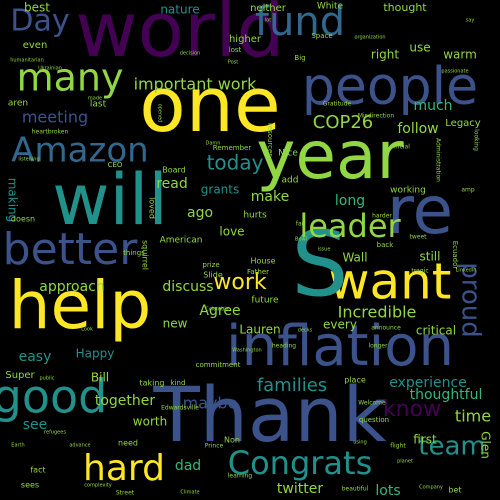 This screenshot has width=500, height=500. Describe the element at coordinates (387, 491) in the screenshot. I see `word-lots: lots` at that location.